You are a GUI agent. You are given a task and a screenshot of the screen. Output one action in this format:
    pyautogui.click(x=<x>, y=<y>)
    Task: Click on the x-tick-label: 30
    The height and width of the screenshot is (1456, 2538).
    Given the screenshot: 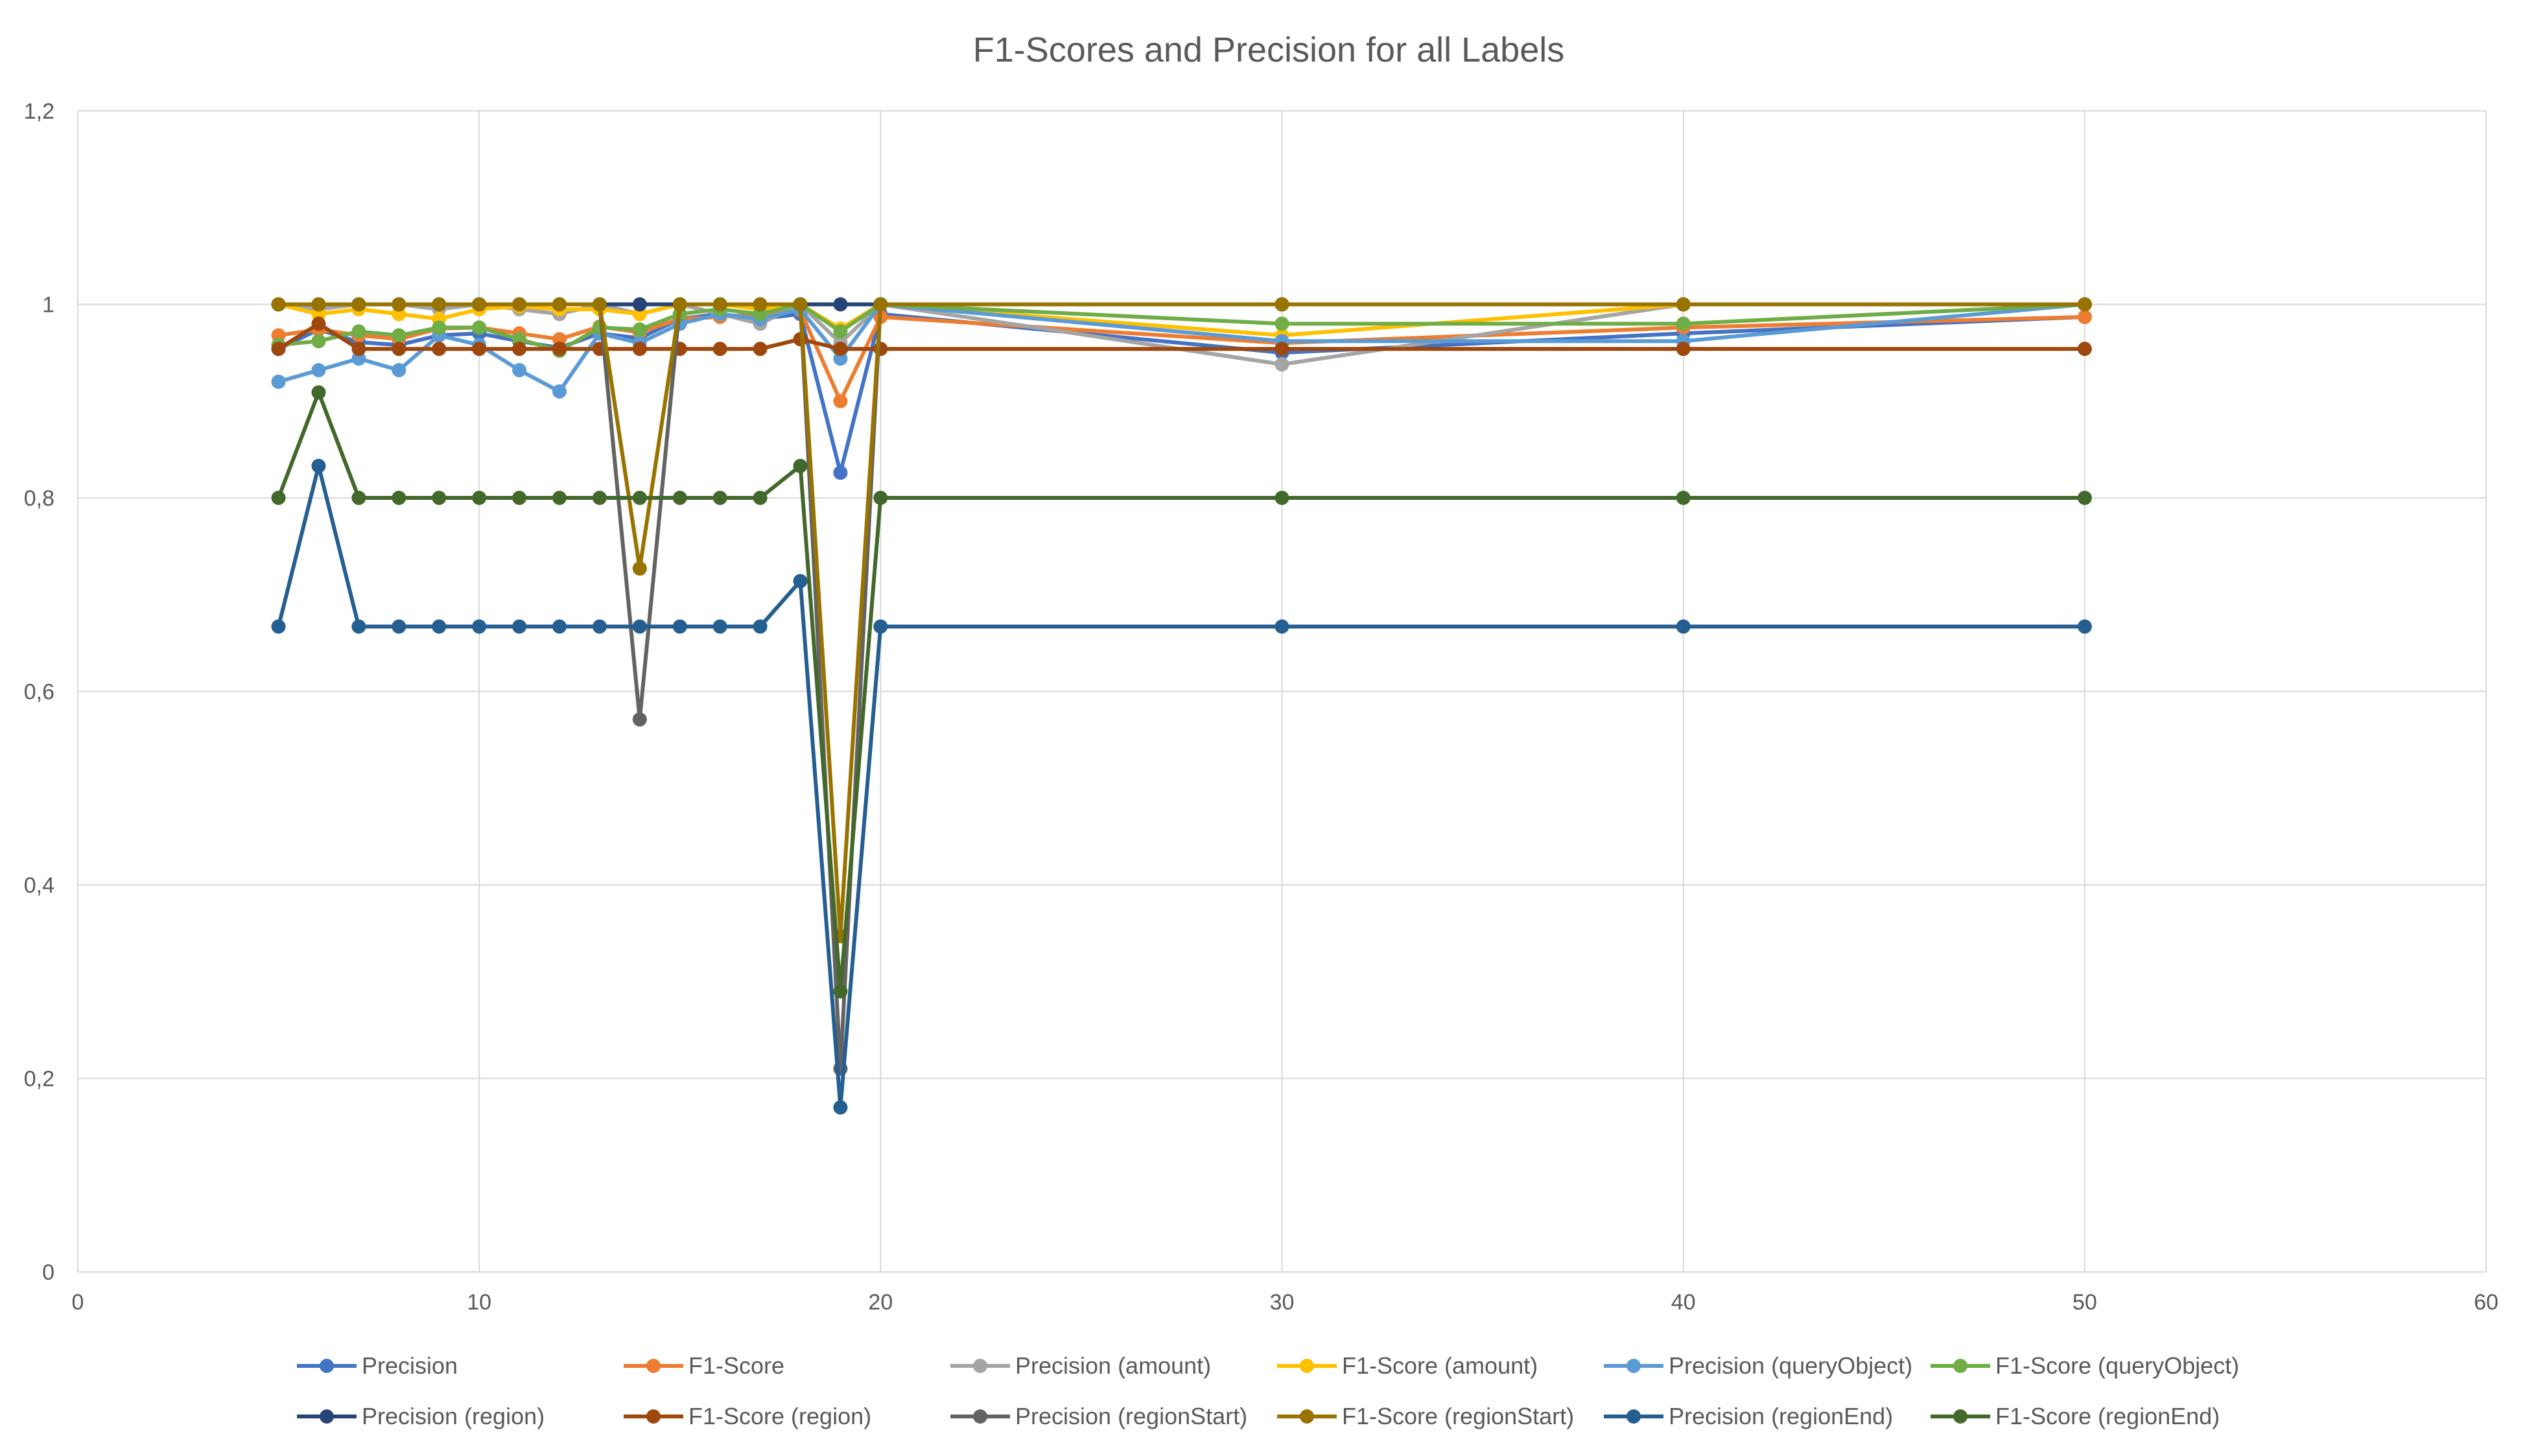 What is the action you would take?
    pyautogui.click(x=1282, y=1303)
    